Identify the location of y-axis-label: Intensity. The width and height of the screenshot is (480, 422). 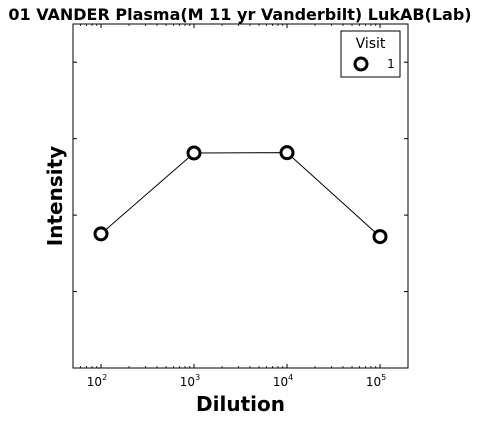
(55, 196).